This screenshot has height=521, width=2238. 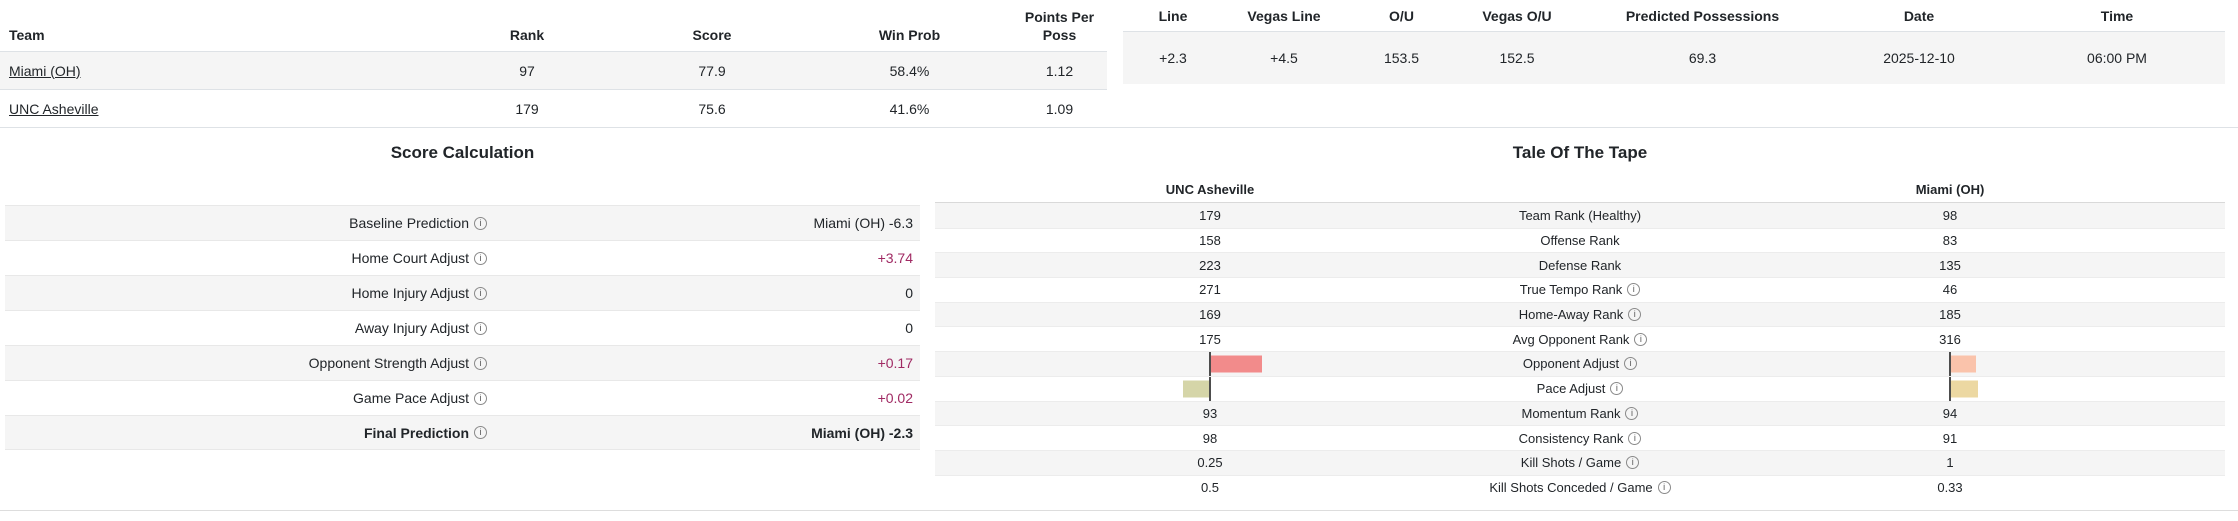 I want to click on score-calc-label: Home Court Adjust i, so click(x=246, y=258).